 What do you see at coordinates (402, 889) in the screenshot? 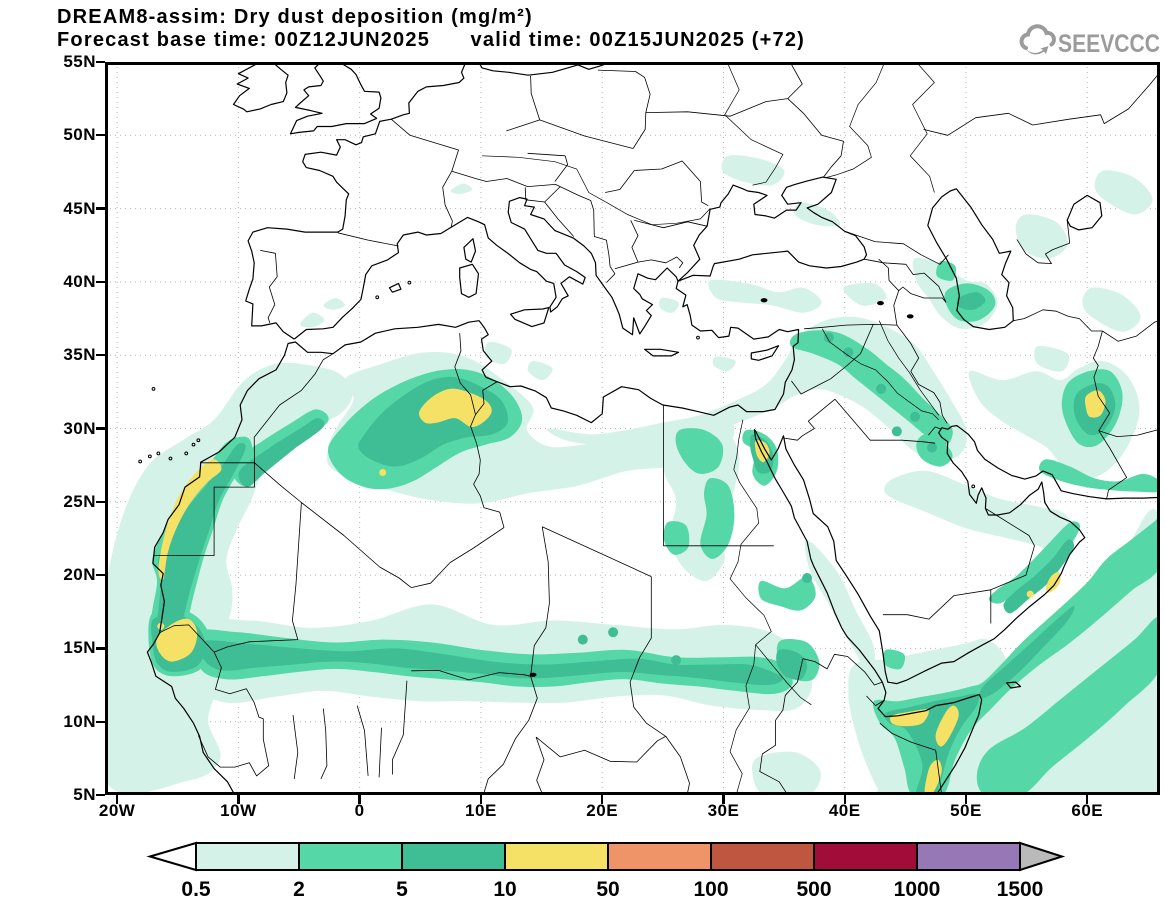
I see `legend-tick-label: 5` at bounding box center [402, 889].